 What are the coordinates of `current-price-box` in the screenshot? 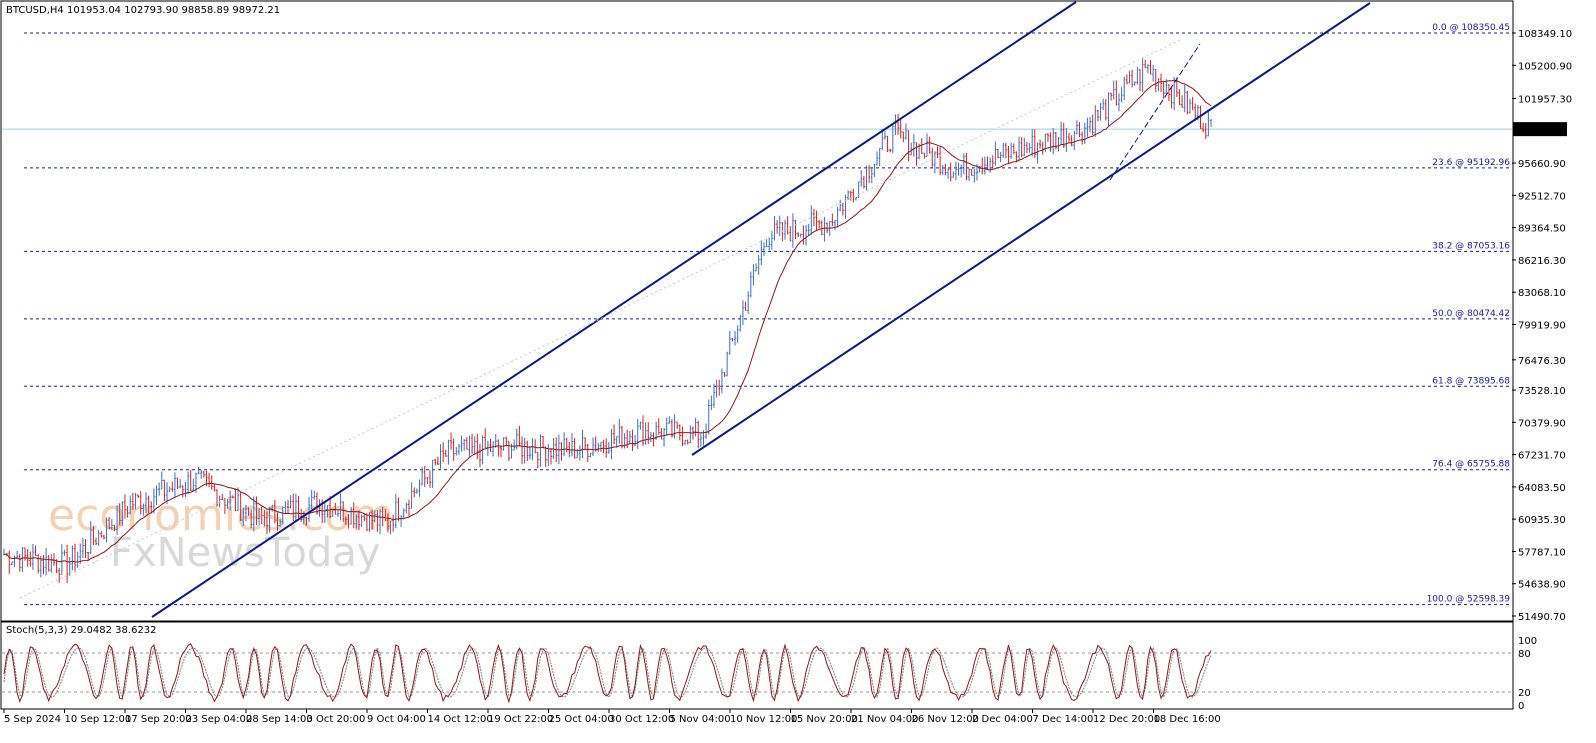 It's located at (1540, 129).